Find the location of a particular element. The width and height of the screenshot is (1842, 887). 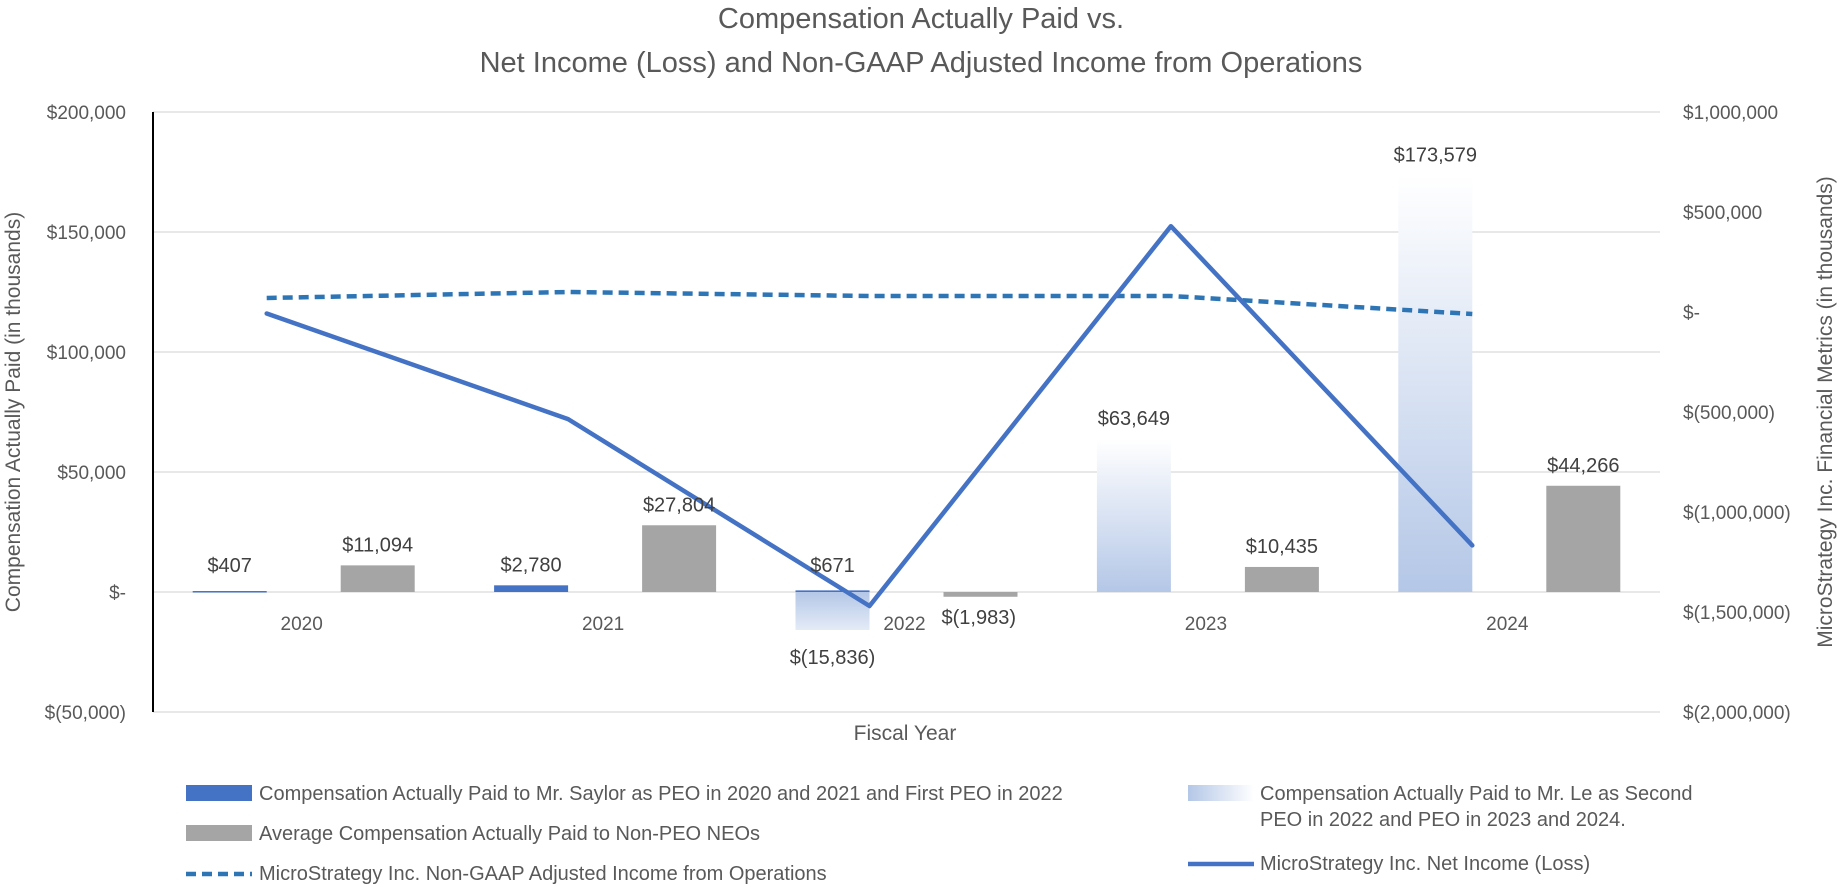

category-label-2020: 2020 is located at coordinates (302, 624).